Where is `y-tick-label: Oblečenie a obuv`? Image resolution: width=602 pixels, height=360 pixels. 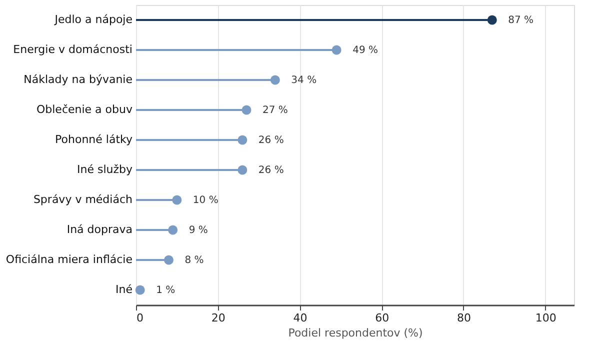
y-tick-label: Oblečenie a obuv is located at coordinates (84, 109).